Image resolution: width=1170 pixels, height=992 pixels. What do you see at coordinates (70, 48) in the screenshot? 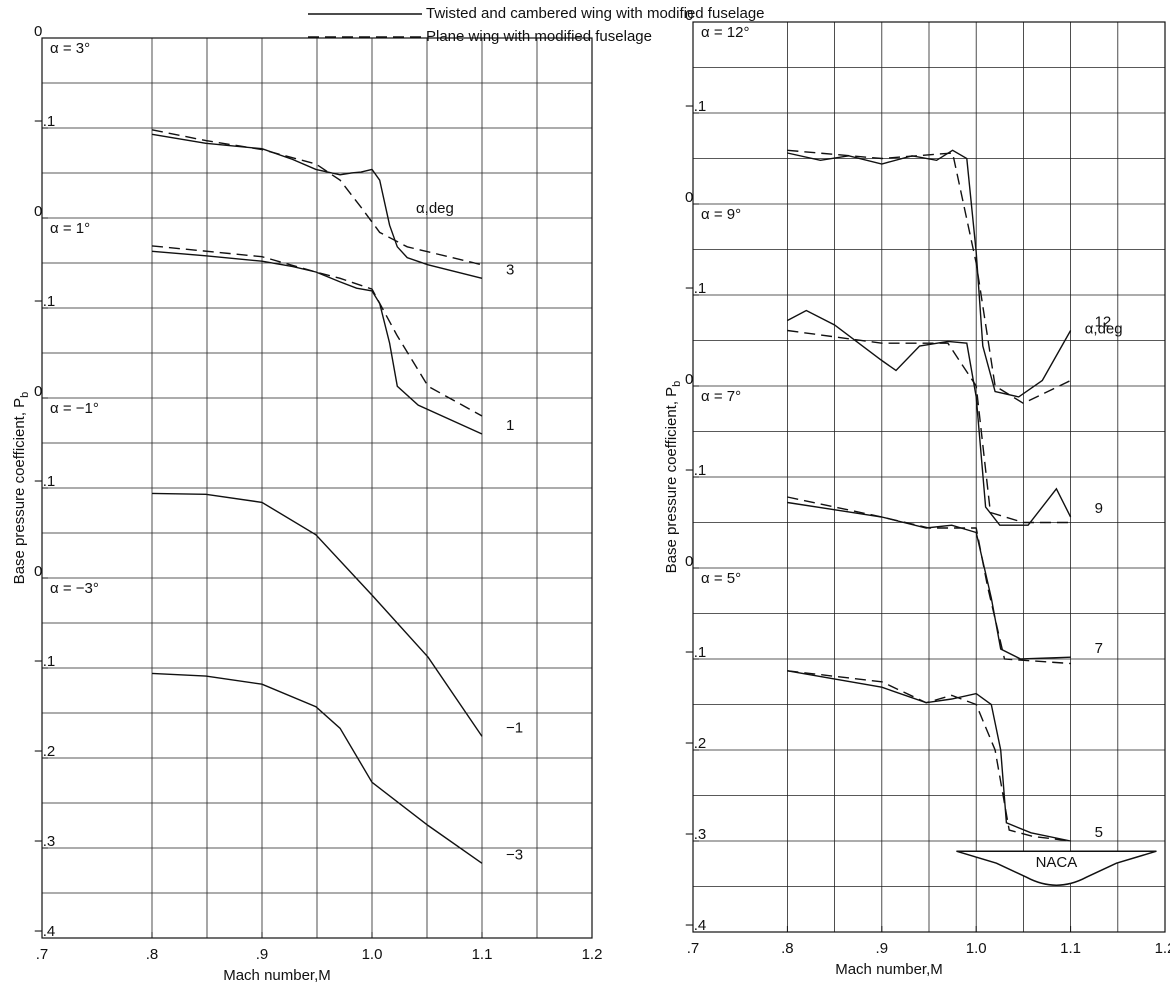
I see `alpha-label: α = 3°` at bounding box center [70, 48].